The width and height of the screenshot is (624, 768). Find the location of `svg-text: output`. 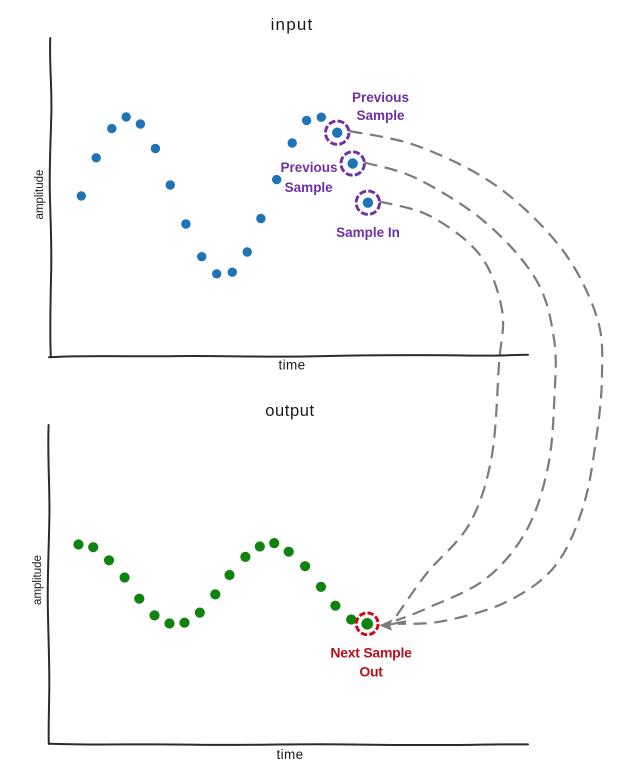

svg-text: output is located at coordinates (289, 411).